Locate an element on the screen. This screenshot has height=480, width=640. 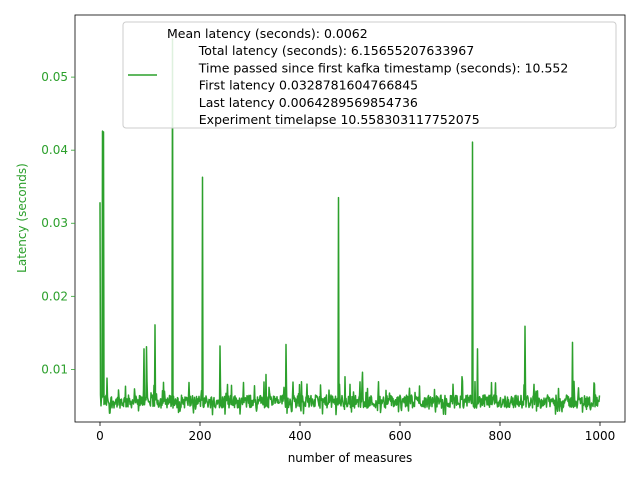
y-tick-label: 0.05 is located at coordinates (54, 77).